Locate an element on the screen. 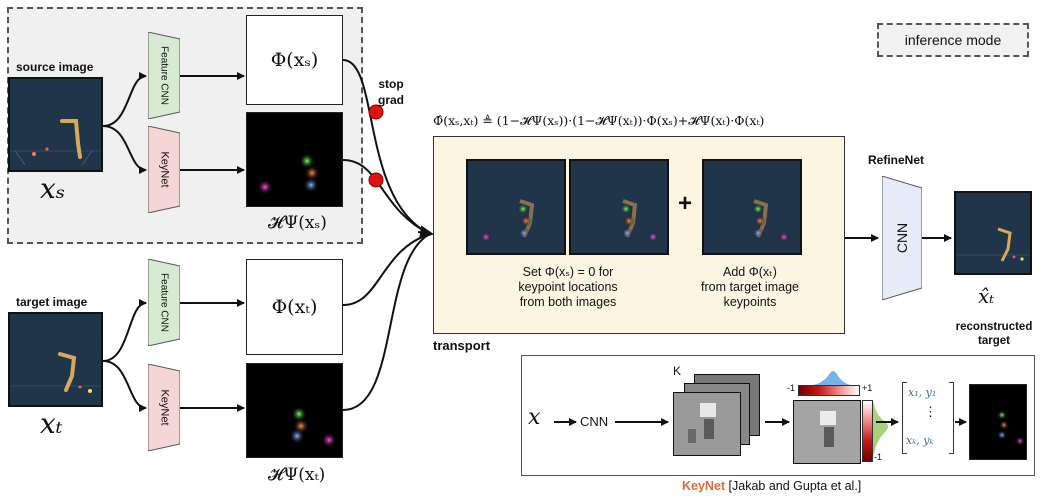 The image size is (1048, 500). target-image-art is located at coordinates (55, 359).